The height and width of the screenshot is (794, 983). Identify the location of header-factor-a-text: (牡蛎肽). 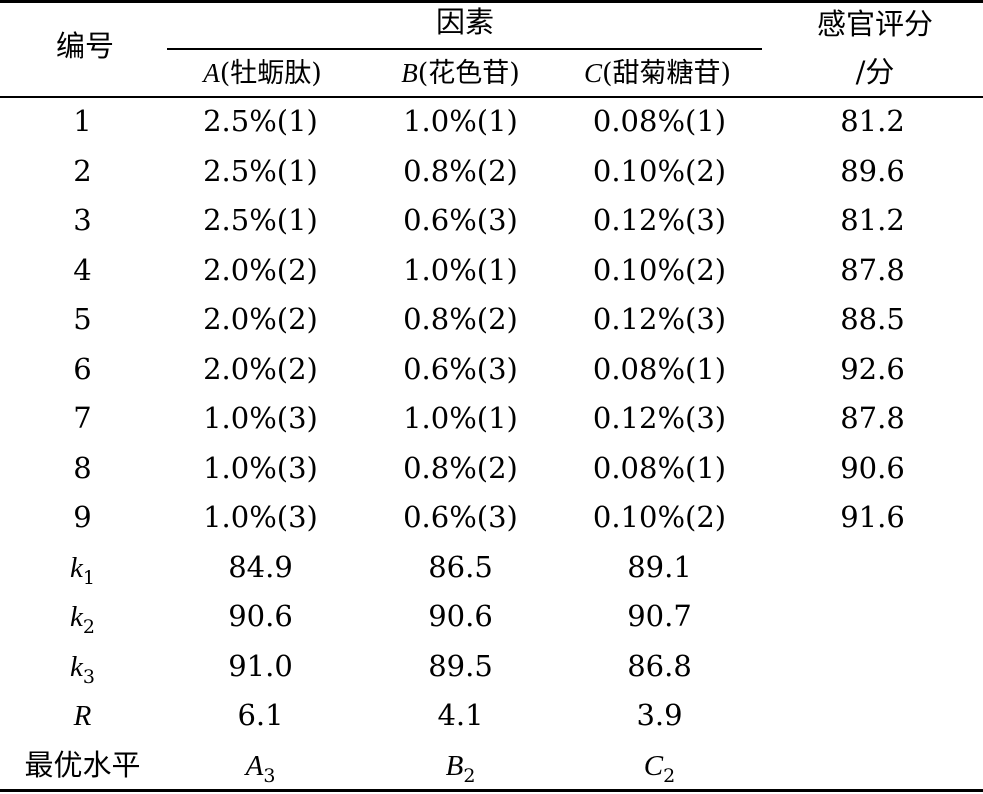
(270, 73).